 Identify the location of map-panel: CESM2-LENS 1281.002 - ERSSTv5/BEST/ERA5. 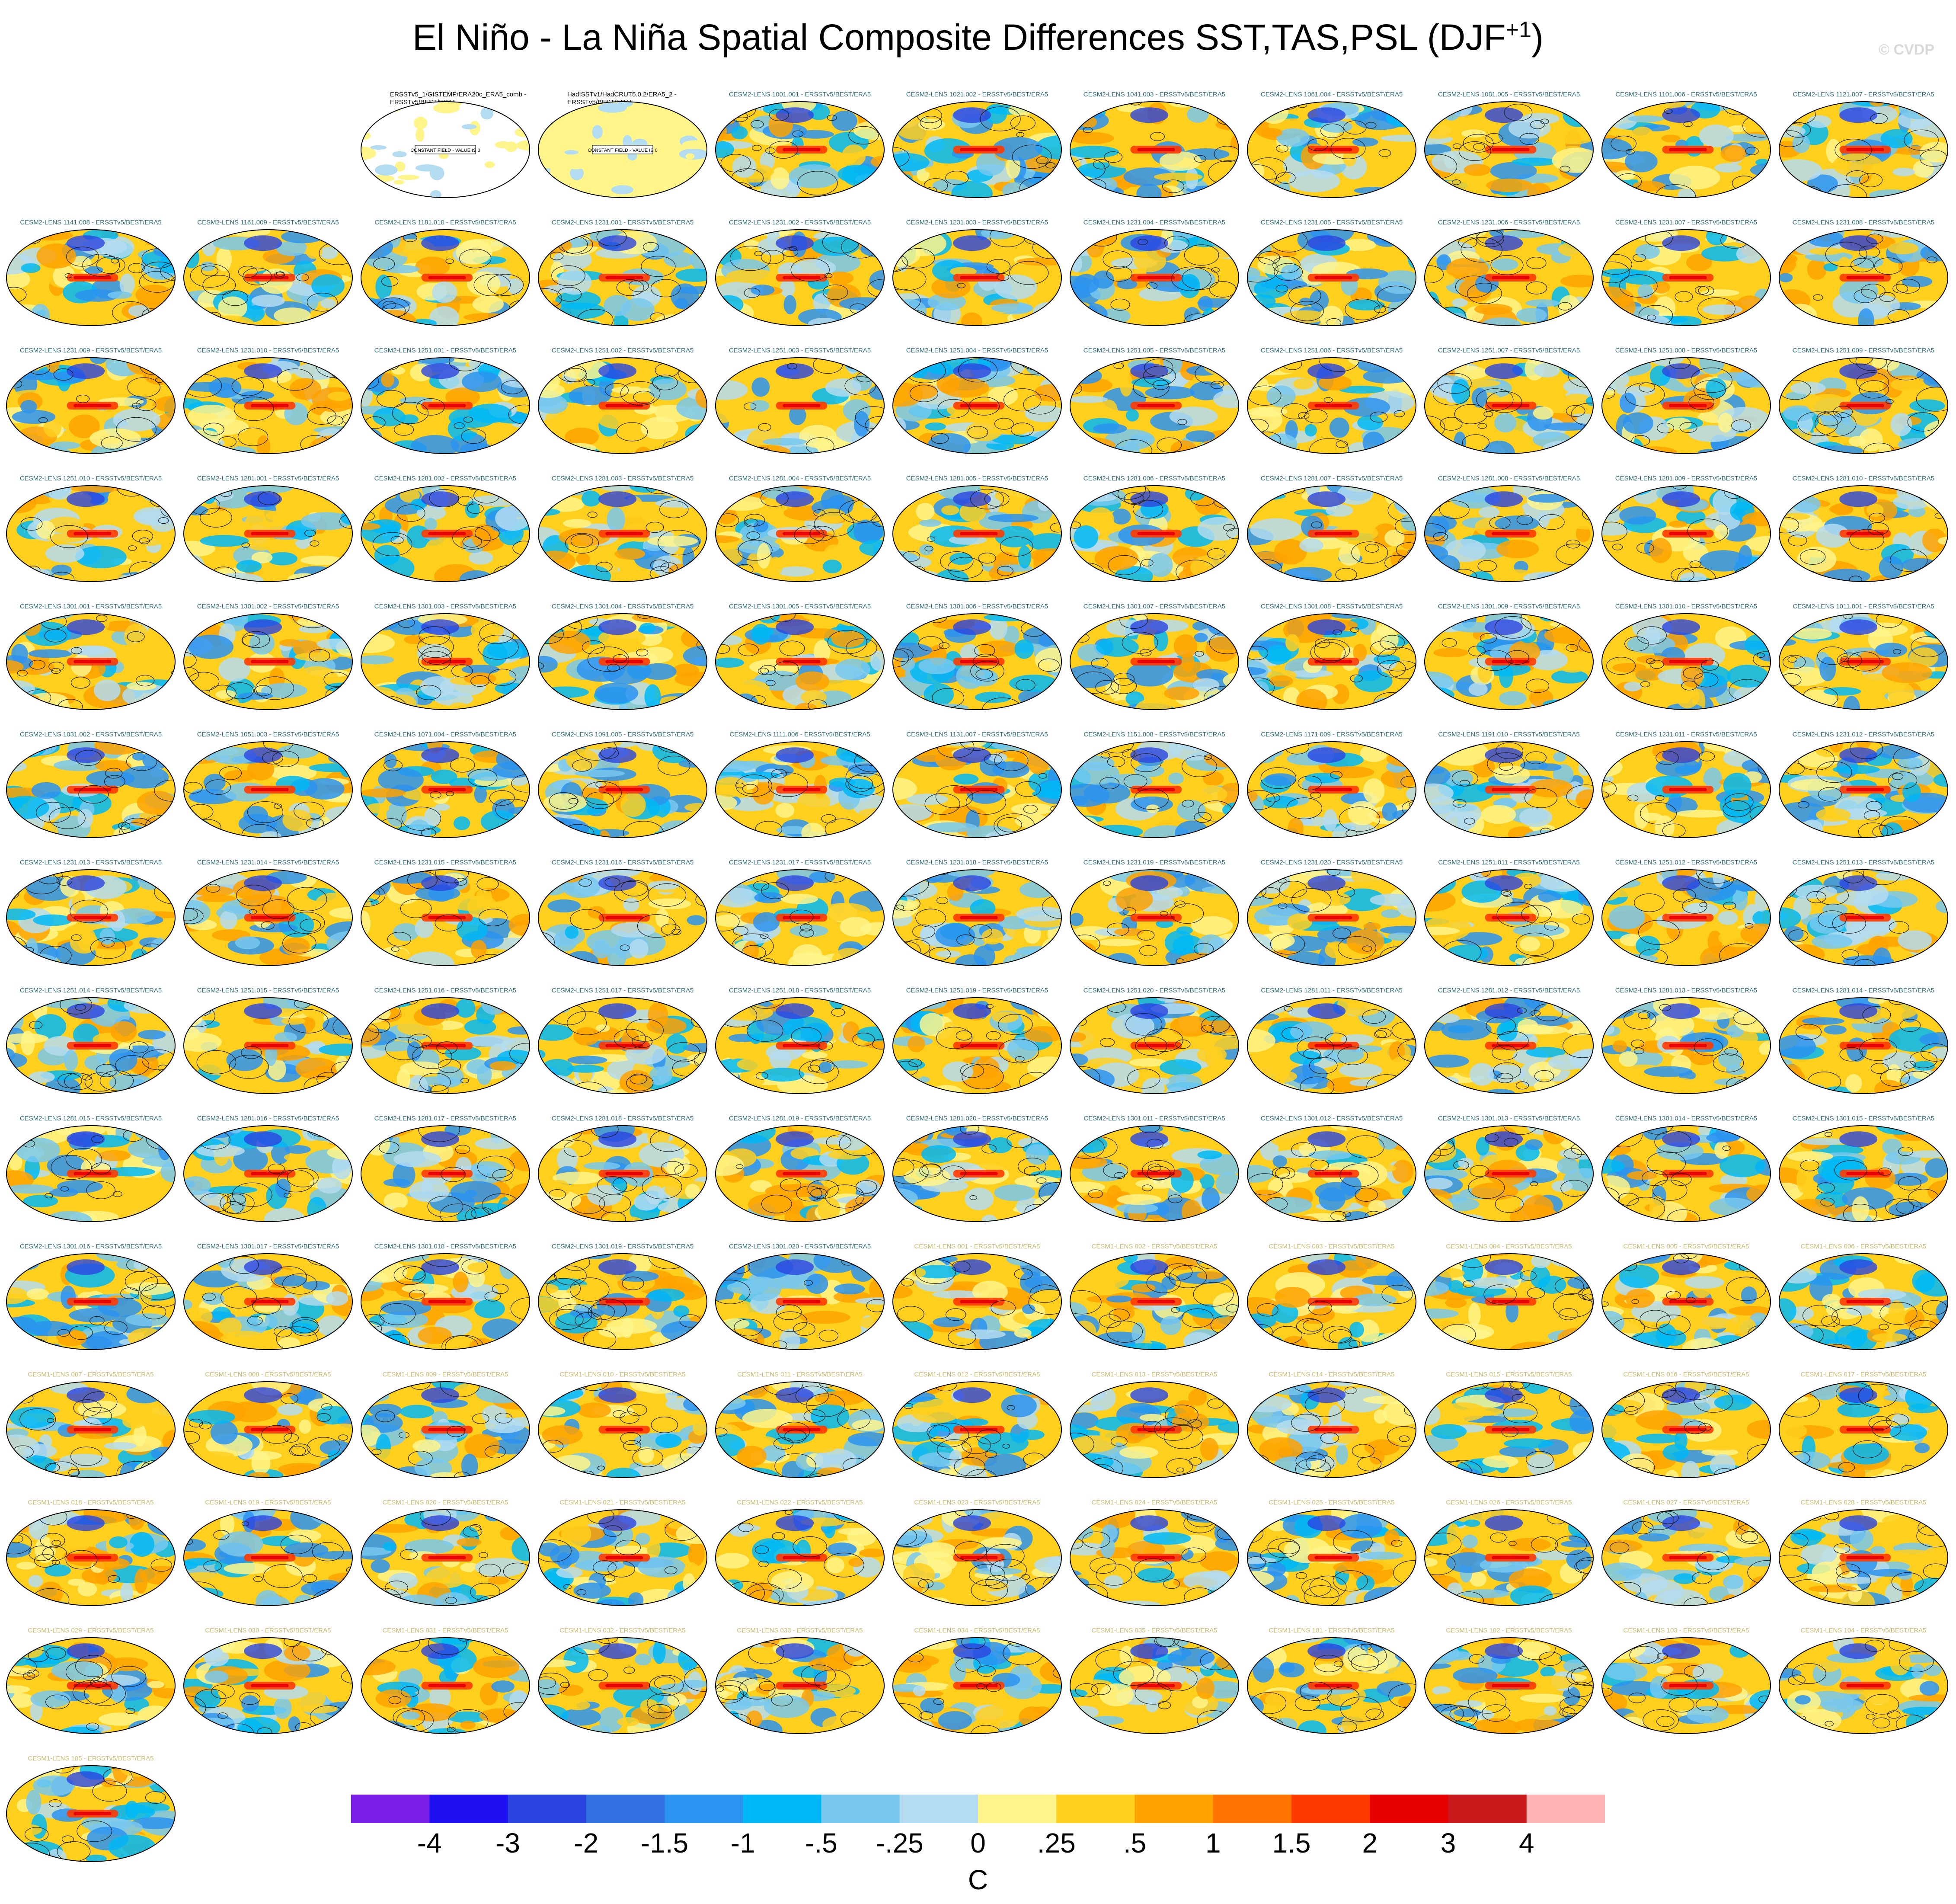
(445, 529).